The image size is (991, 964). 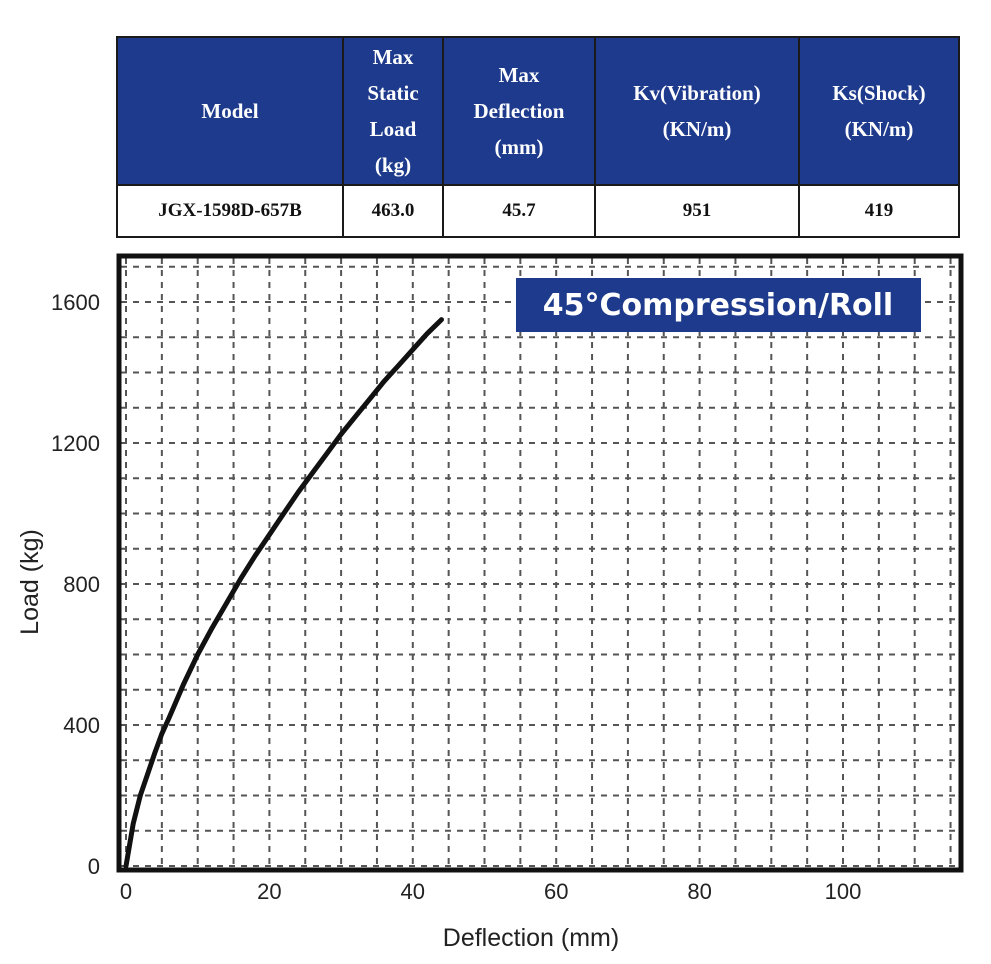 What do you see at coordinates (126, 891) in the screenshot?
I see `x-tick-label: 0` at bounding box center [126, 891].